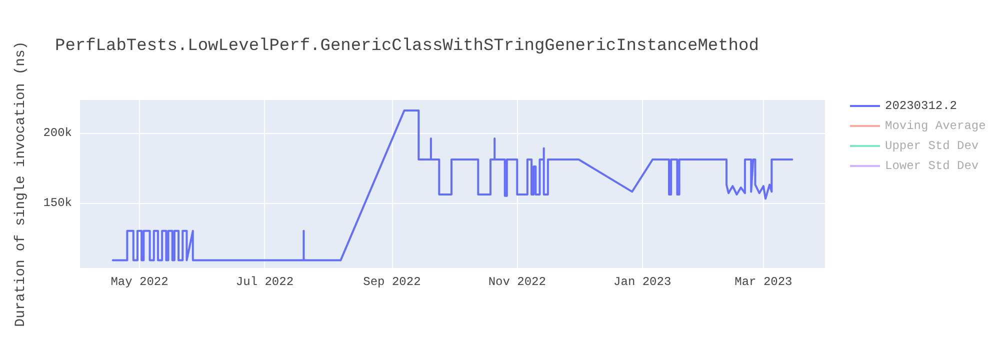 The height and width of the screenshot is (350, 1000). I want to click on legend-label: Upper Std Dev, so click(932, 146).